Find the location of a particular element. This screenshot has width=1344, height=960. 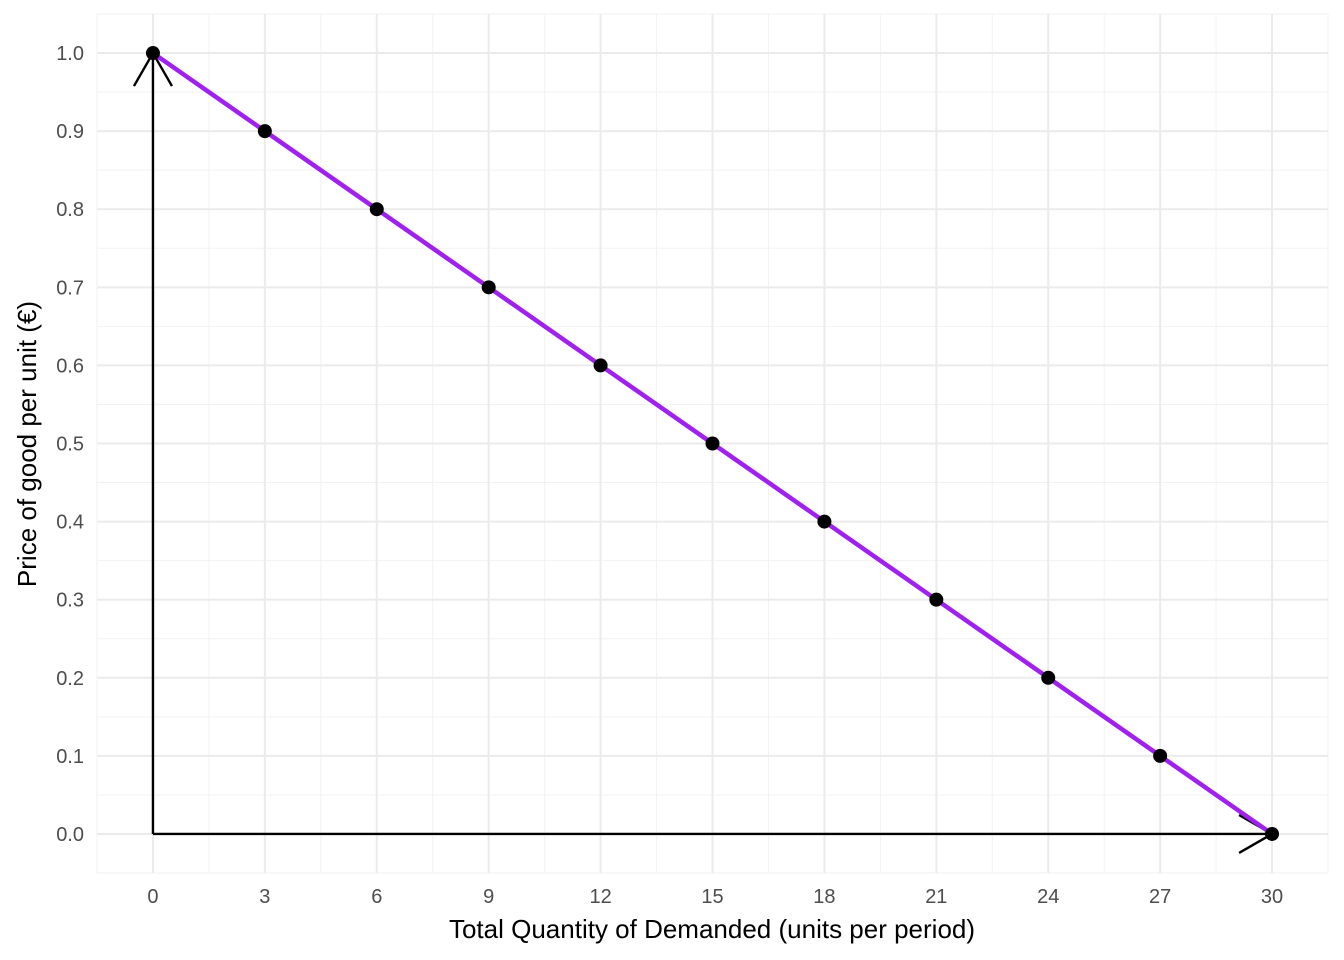

x-tick-label: 21 is located at coordinates (936, 897).